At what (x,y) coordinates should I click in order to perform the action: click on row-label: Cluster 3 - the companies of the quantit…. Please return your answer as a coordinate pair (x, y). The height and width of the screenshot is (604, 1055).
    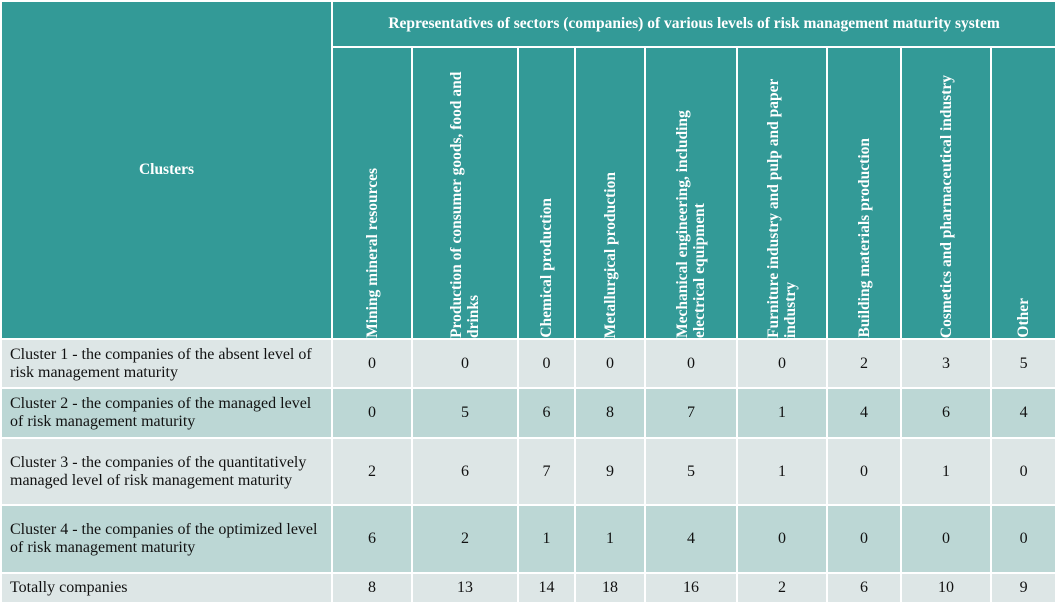
    Looking at the image, I should click on (166, 471).